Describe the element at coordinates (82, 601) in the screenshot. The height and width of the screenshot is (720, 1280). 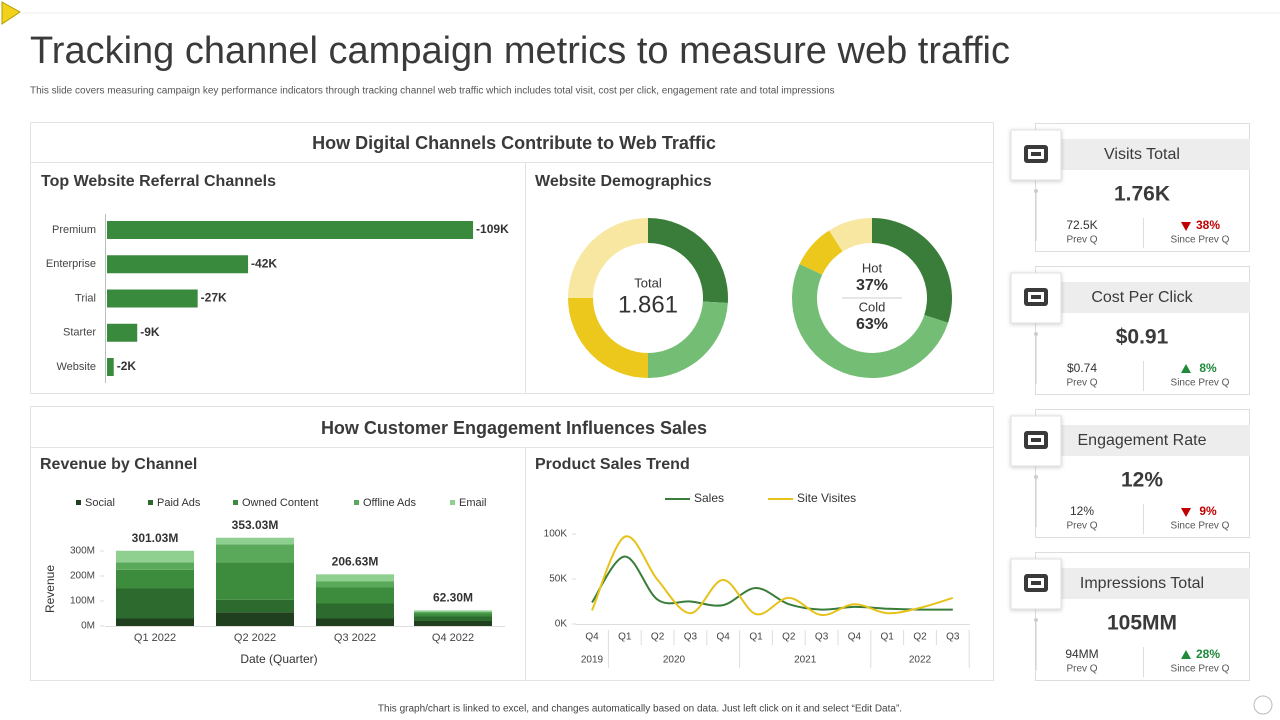
I see `y-tick-label: 100M` at that location.